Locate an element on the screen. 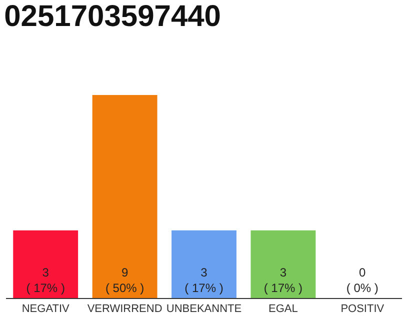 The image size is (410, 320). data-label: 0 ( 0% ) is located at coordinates (362, 280).